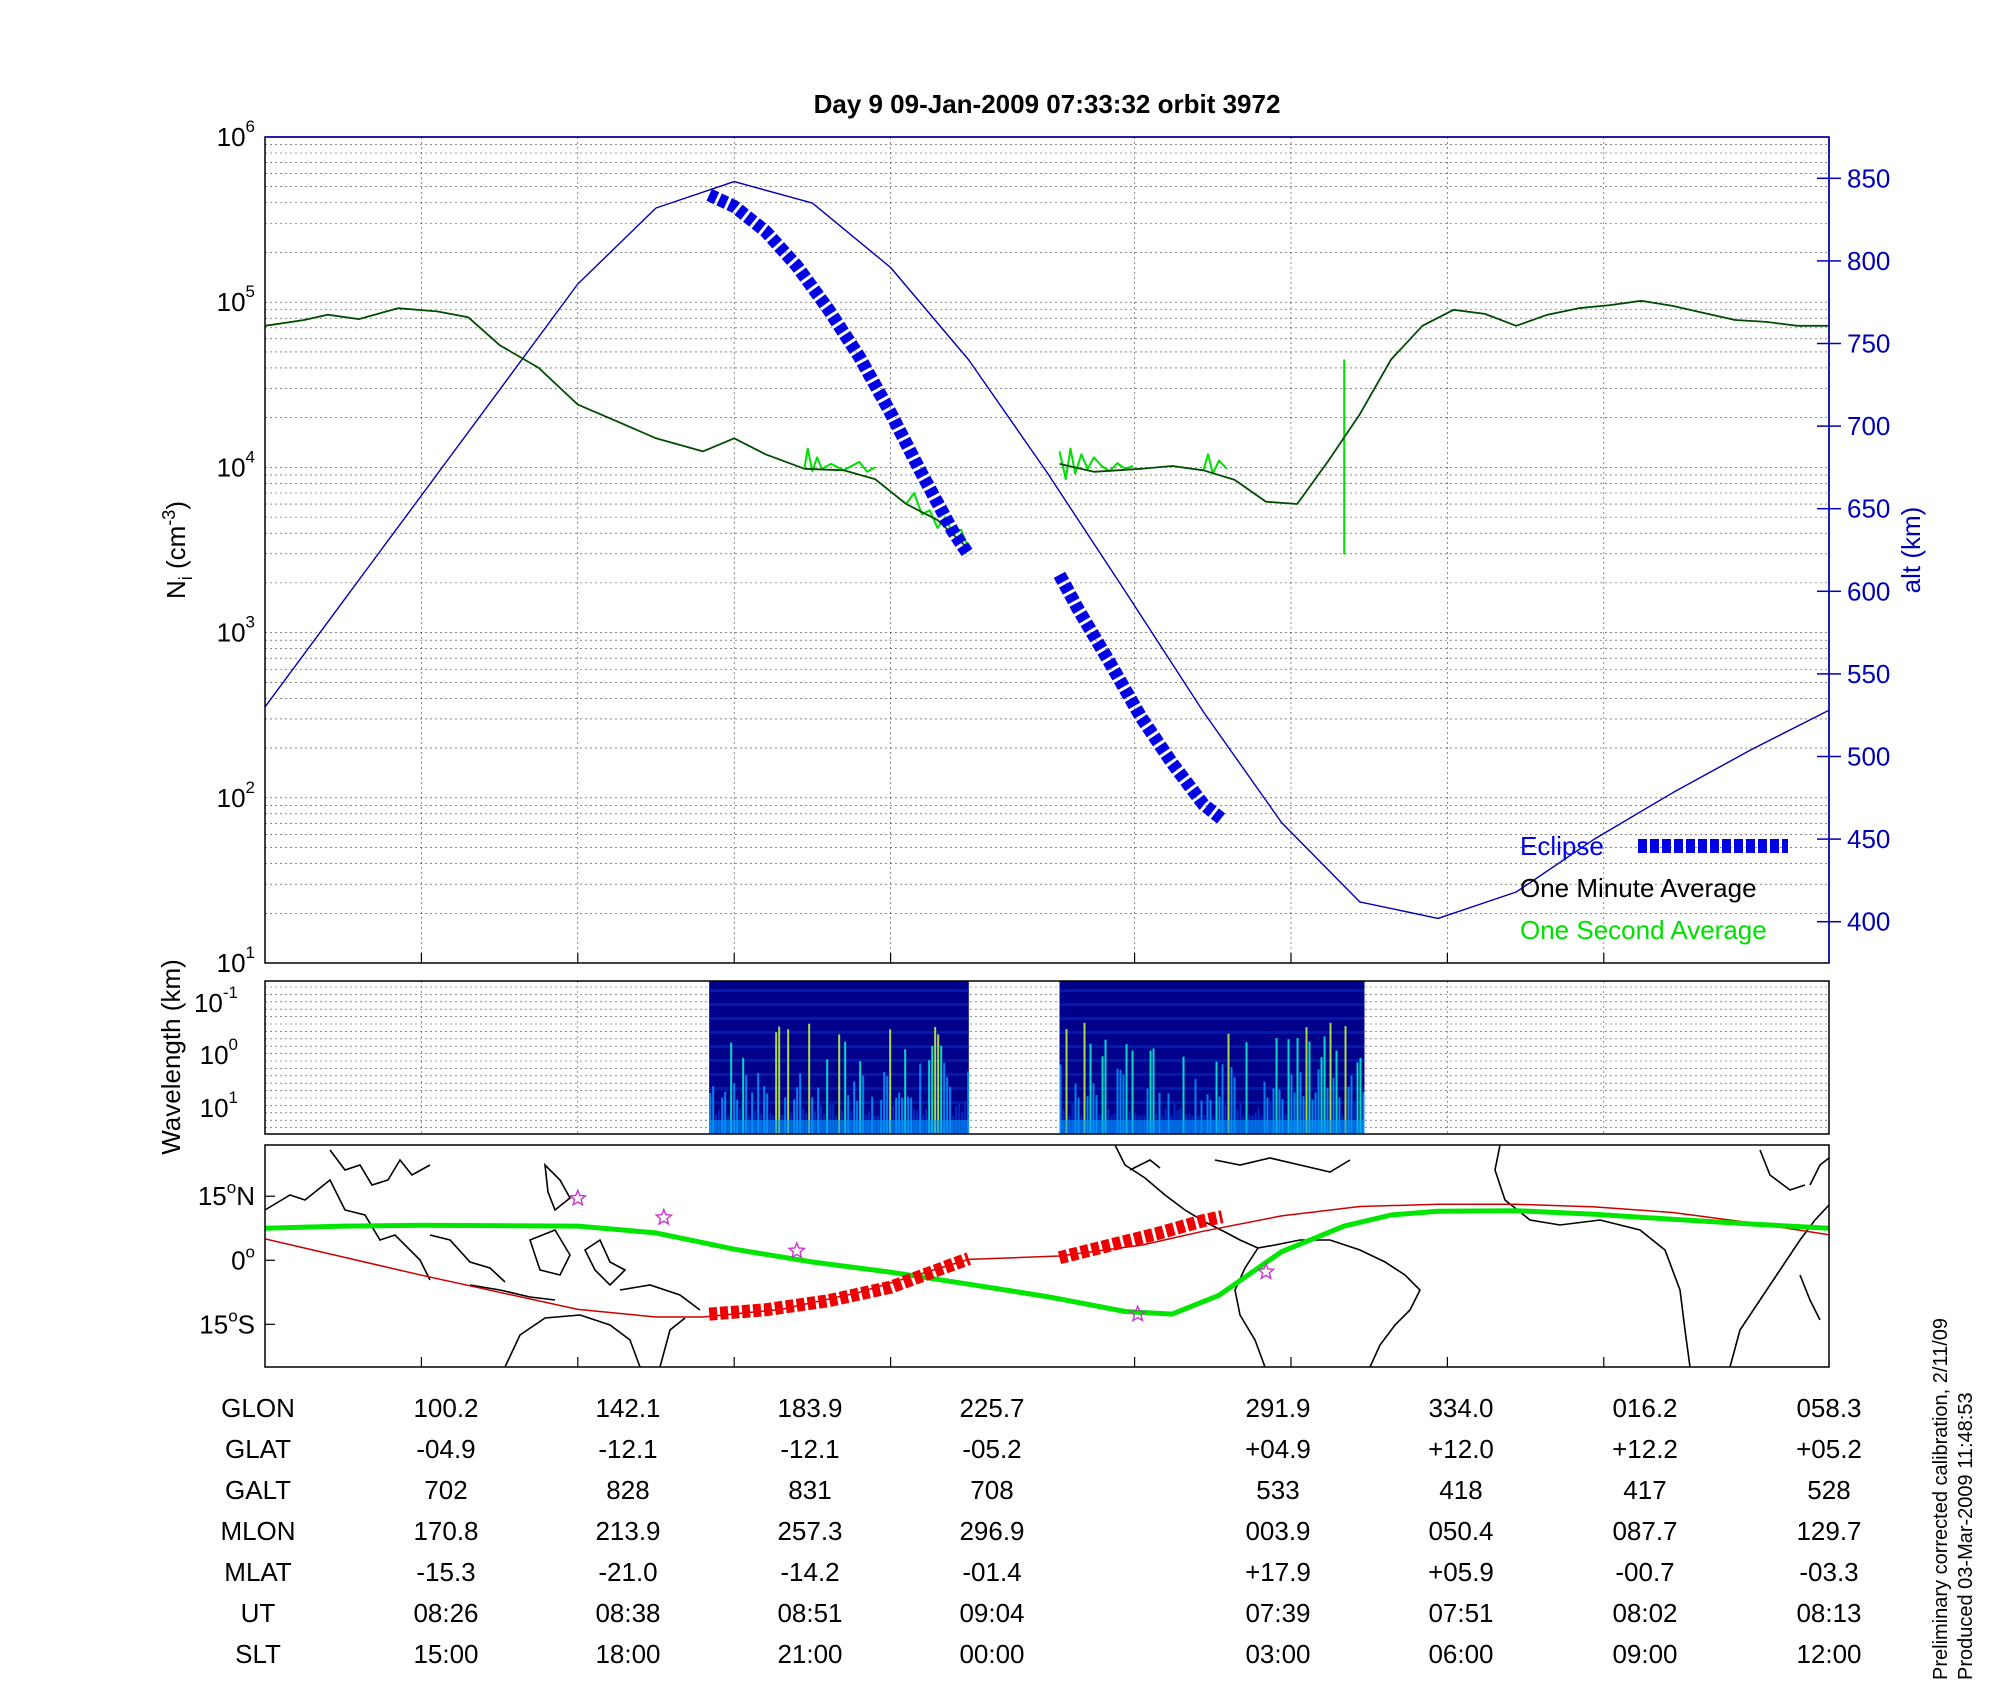 Image resolution: width=2000 pixels, height=1700 pixels. I want to click on legend-minute-label: One Minute Average, so click(1638, 888).